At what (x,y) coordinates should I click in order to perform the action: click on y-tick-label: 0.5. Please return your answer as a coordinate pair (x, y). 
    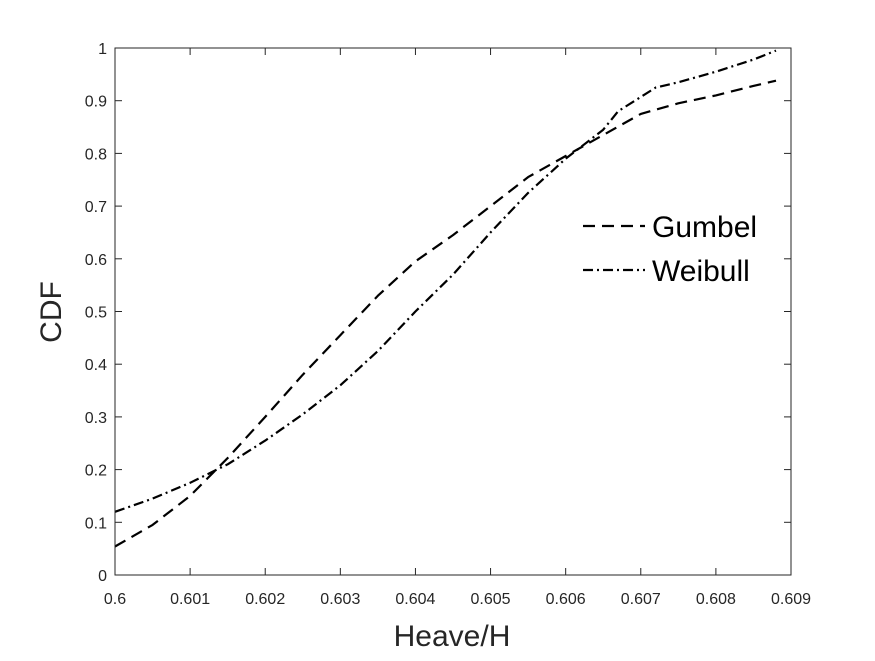
    Looking at the image, I should click on (96, 313).